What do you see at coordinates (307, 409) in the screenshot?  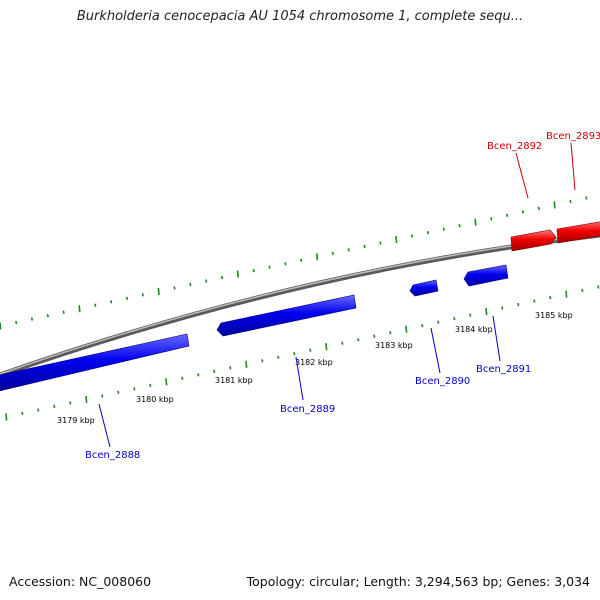 I see `gene-label-Bcen_2889: Bcen_2889` at bounding box center [307, 409].